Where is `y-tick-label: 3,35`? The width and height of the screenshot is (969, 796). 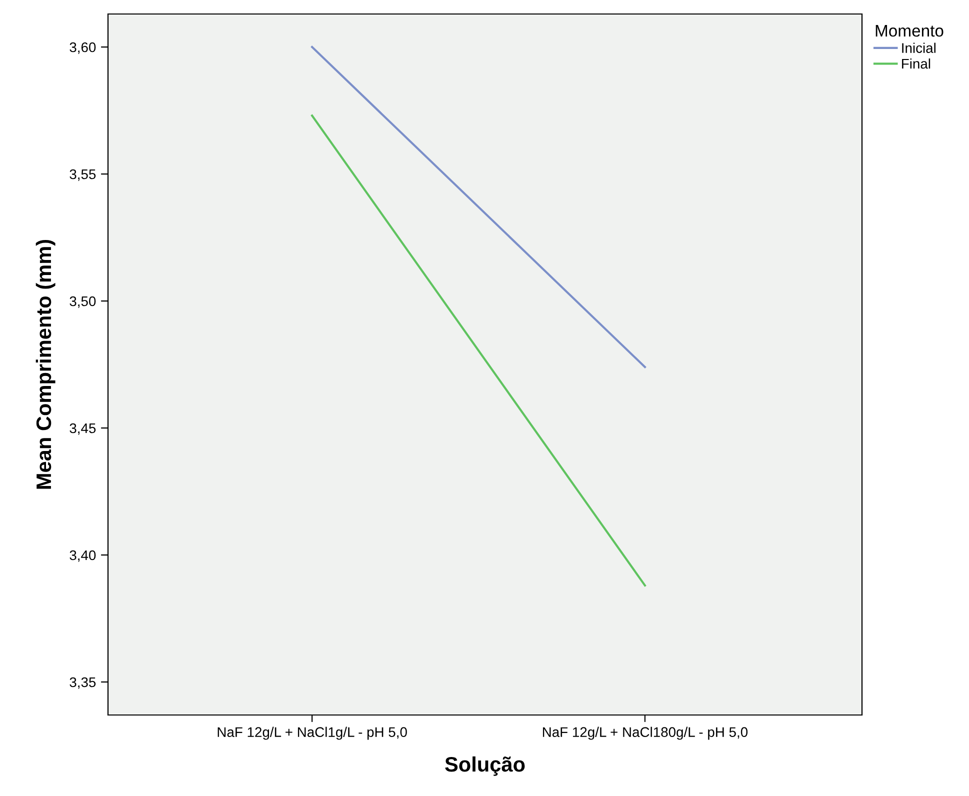
y-tick-label: 3,35 is located at coordinates (83, 683).